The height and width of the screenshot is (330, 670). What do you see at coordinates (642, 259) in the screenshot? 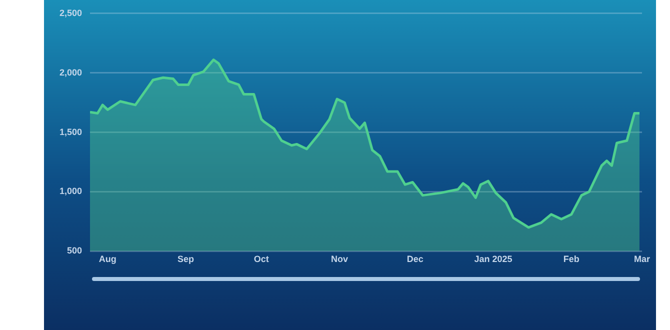
I see `x-tick-label: Mar` at bounding box center [642, 259].